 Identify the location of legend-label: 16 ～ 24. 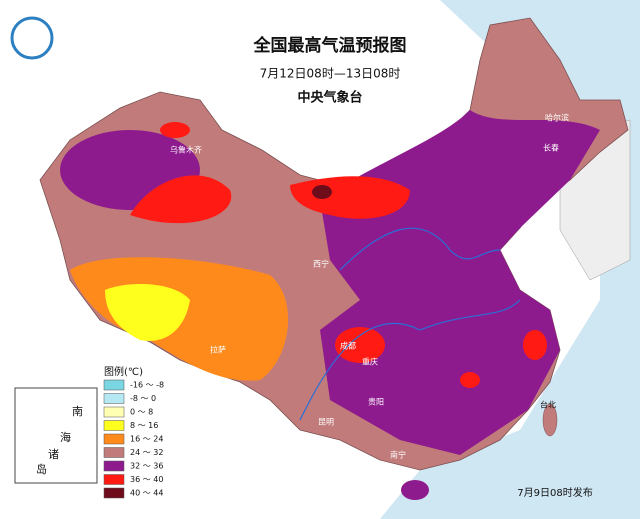
(146, 439).